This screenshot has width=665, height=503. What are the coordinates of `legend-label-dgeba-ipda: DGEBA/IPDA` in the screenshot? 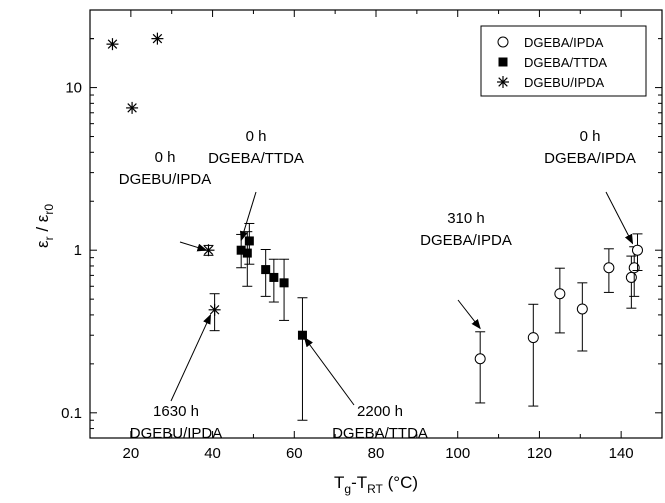 It's located at (564, 42).